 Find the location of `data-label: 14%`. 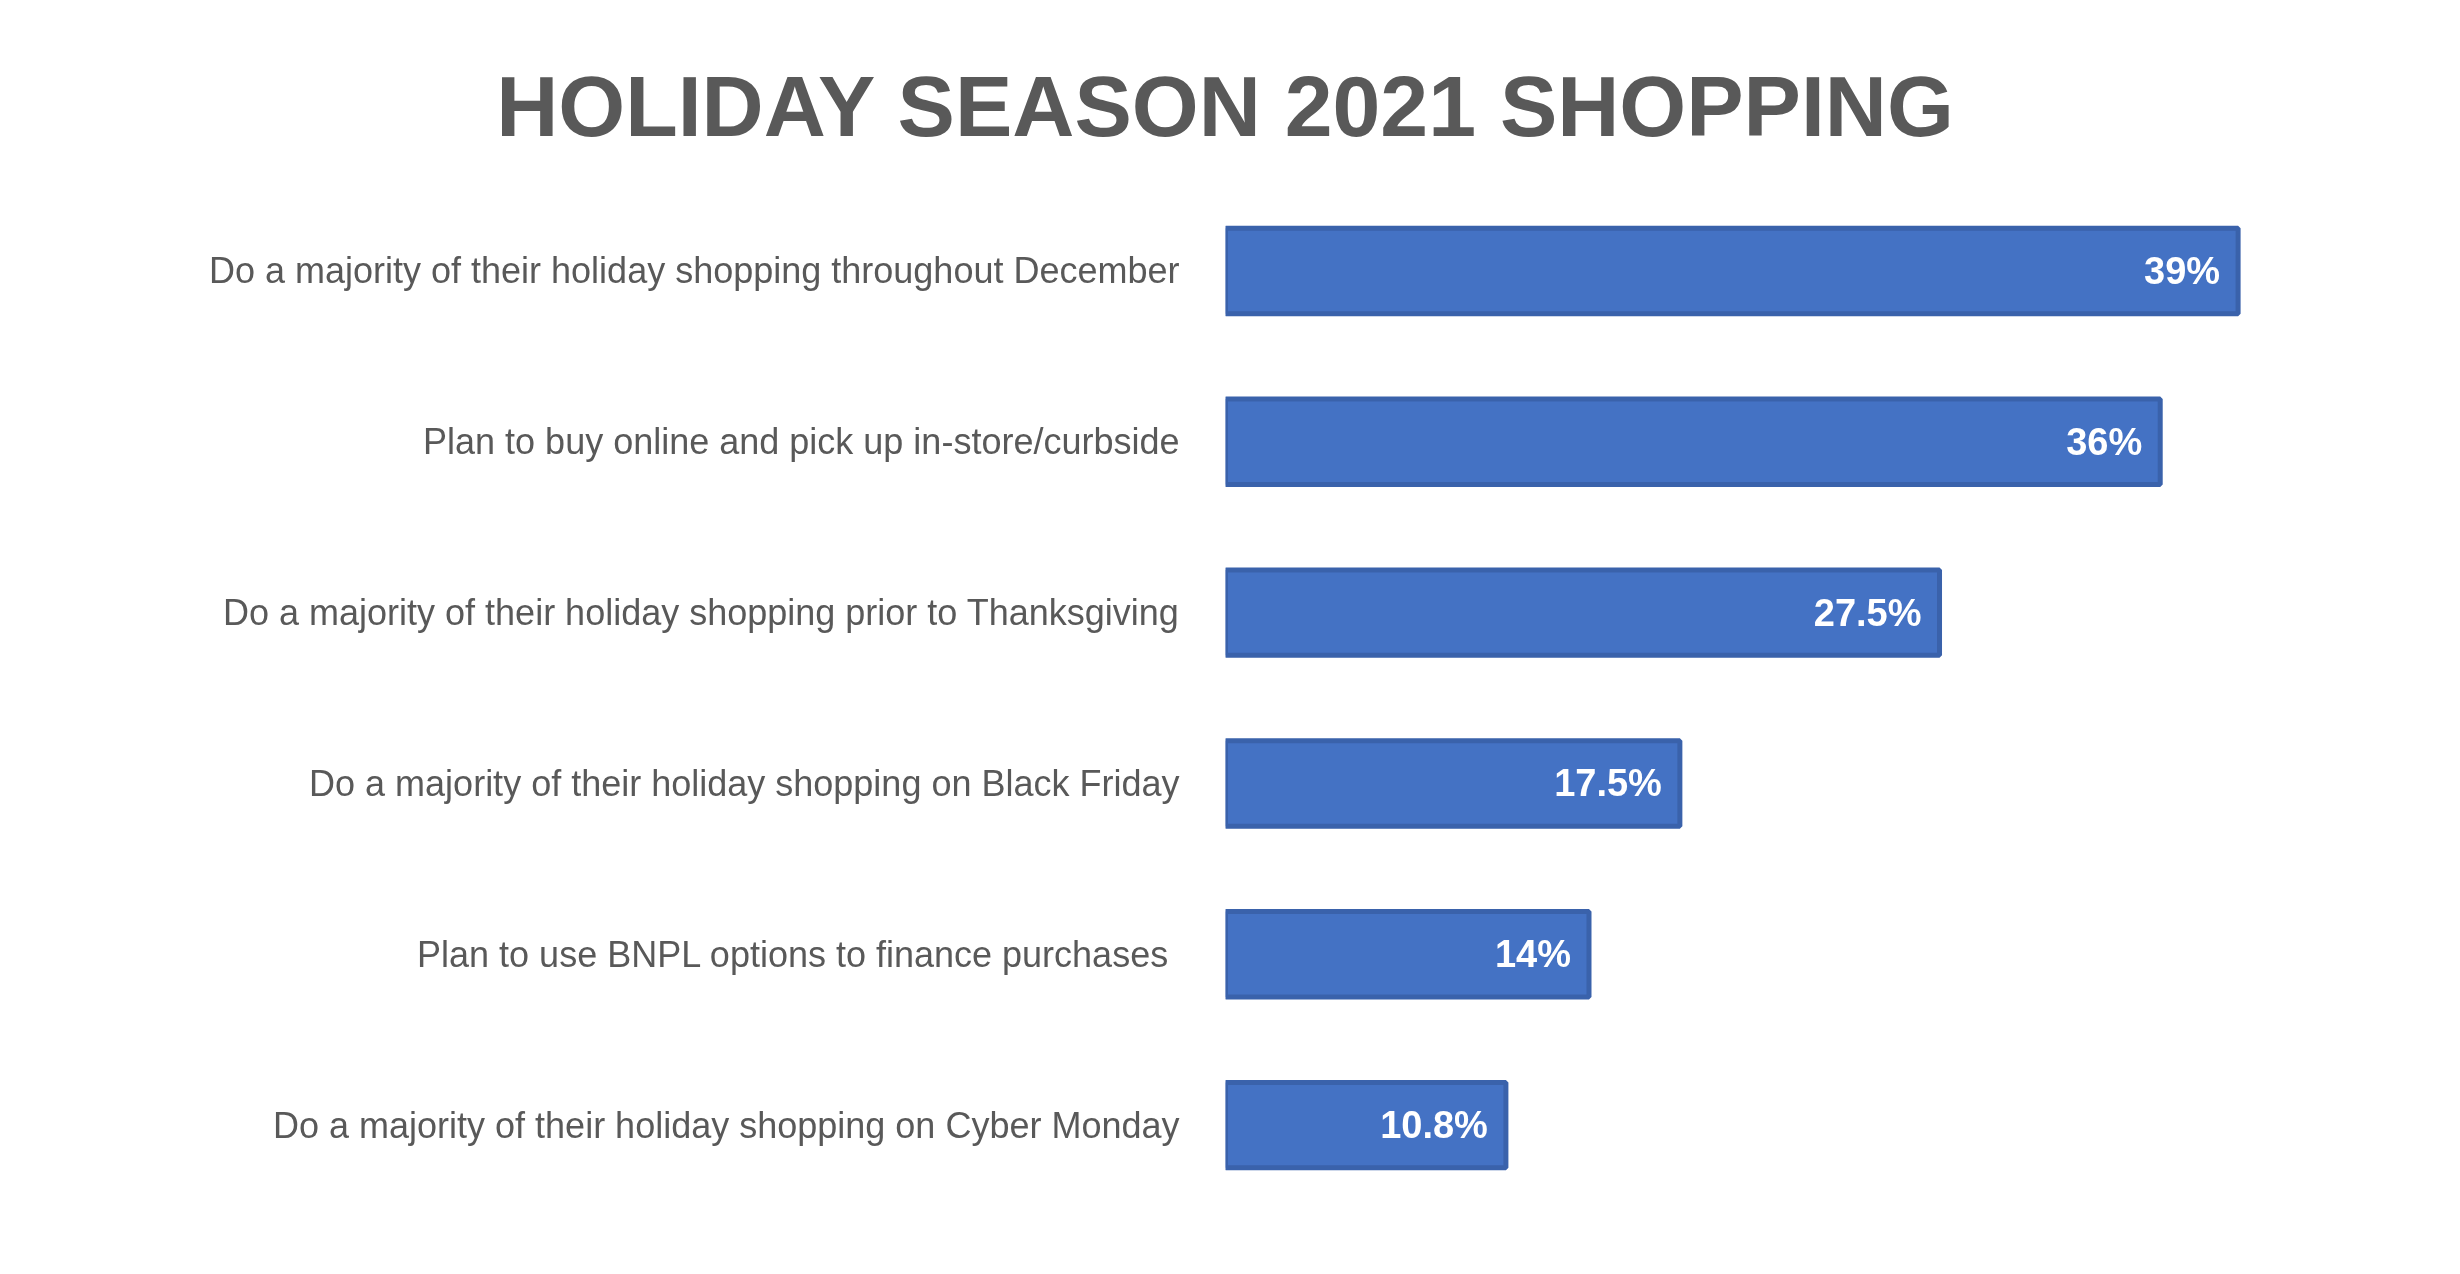

data-label: 14% is located at coordinates (1533, 954).